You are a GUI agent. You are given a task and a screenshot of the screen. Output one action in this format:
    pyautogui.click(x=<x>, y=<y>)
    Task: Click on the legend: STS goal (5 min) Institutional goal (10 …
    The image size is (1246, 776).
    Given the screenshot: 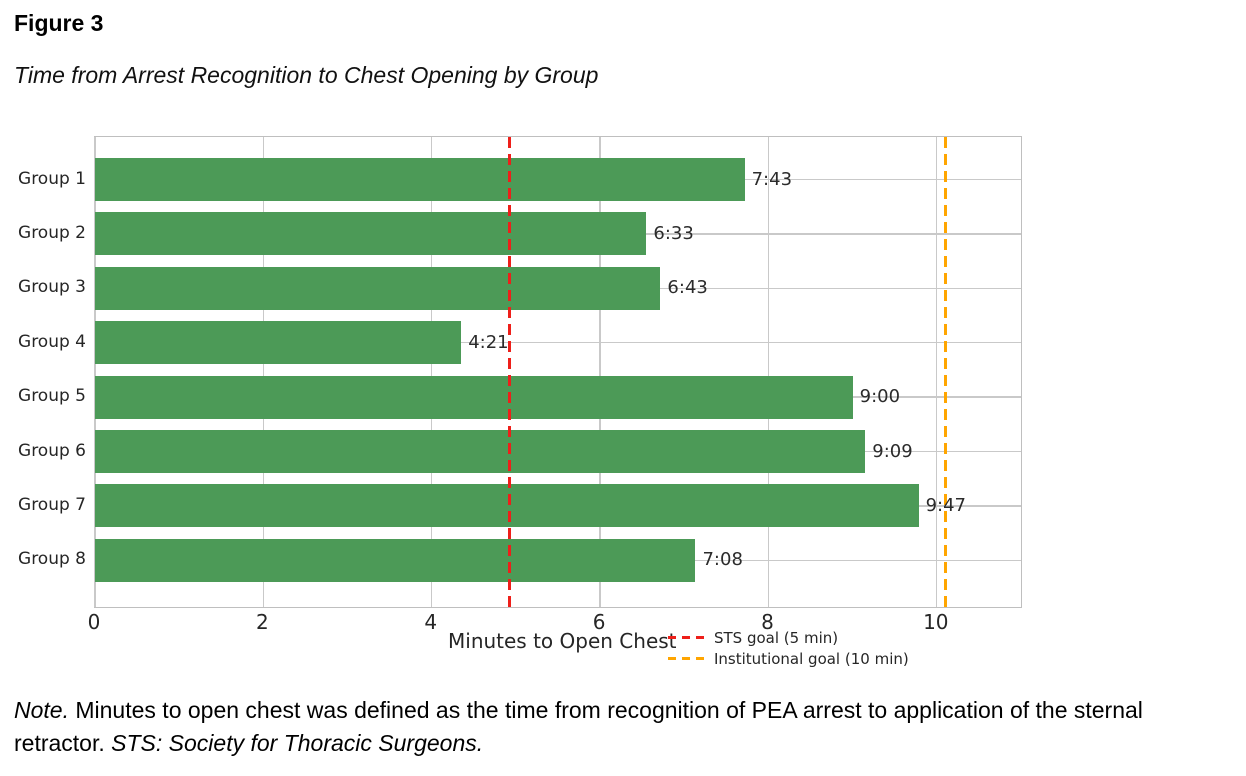 What is the action you would take?
    pyautogui.click(x=788, y=648)
    